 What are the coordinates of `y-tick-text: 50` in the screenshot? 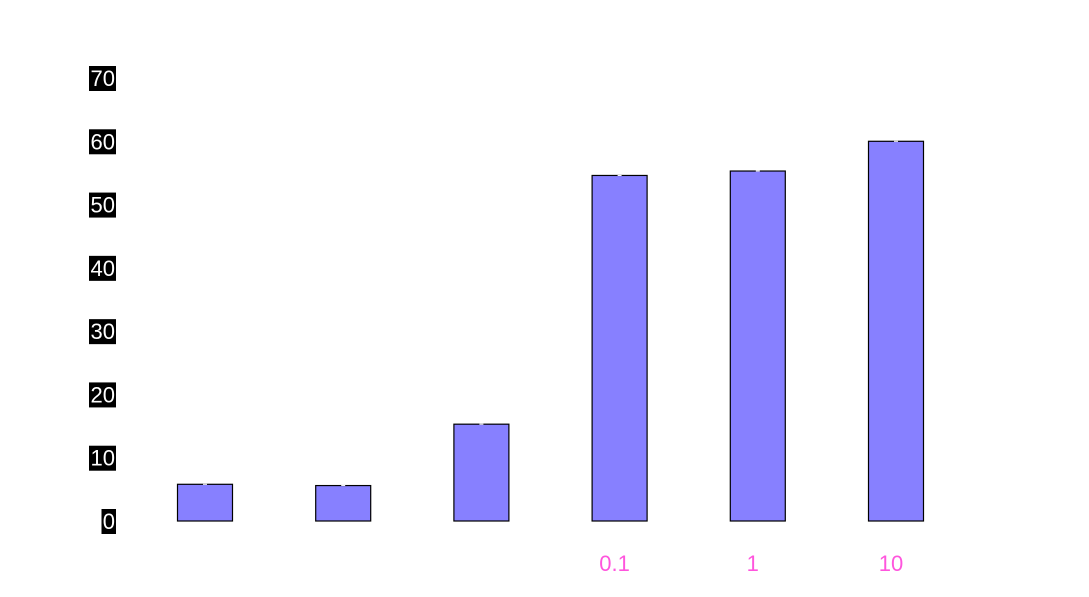 It's located at (103, 205).